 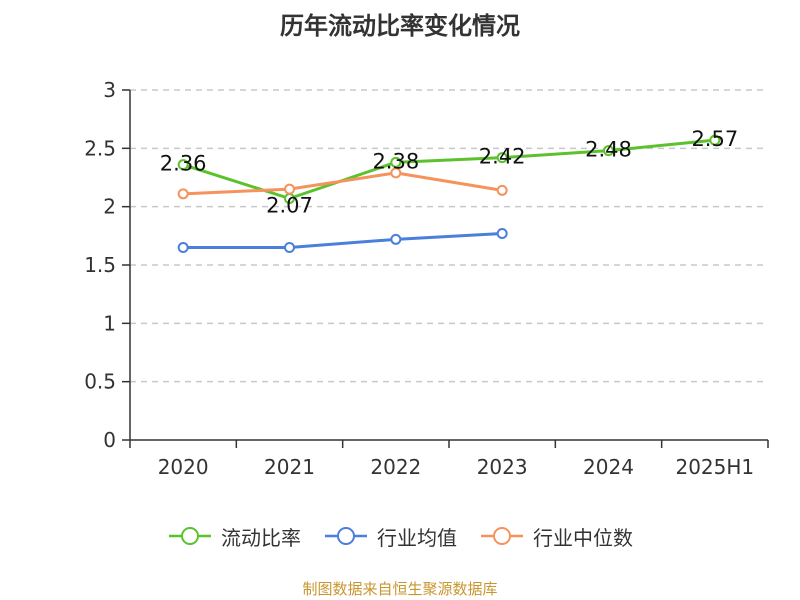 What do you see at coordinates (289, 467) in the screenshot?
I see `x-tick-label: 2021` at bounding box center [289, 467].